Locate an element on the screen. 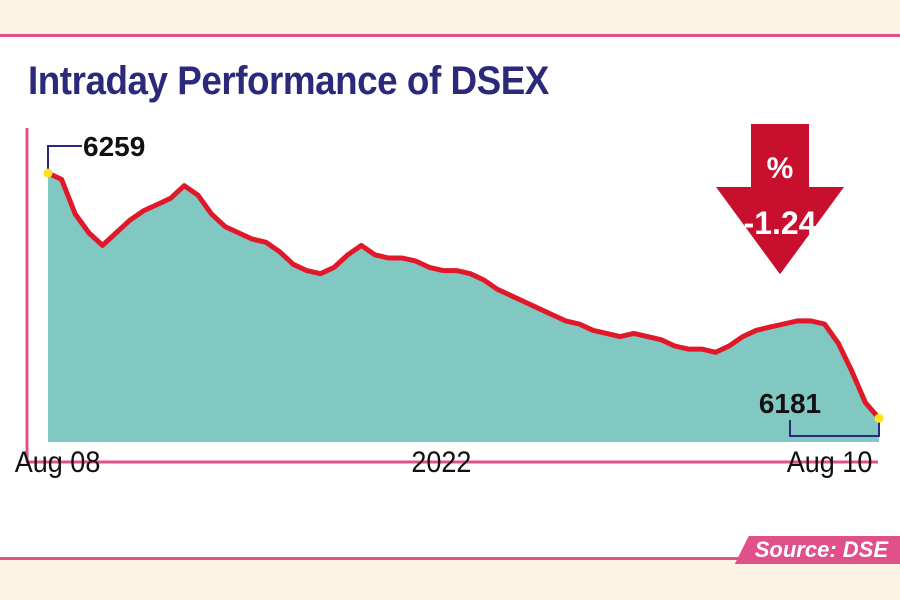 The width and height of the screenshot is (900, 600). x-label-start: Aug 08 is located at coordinates (57, 462).